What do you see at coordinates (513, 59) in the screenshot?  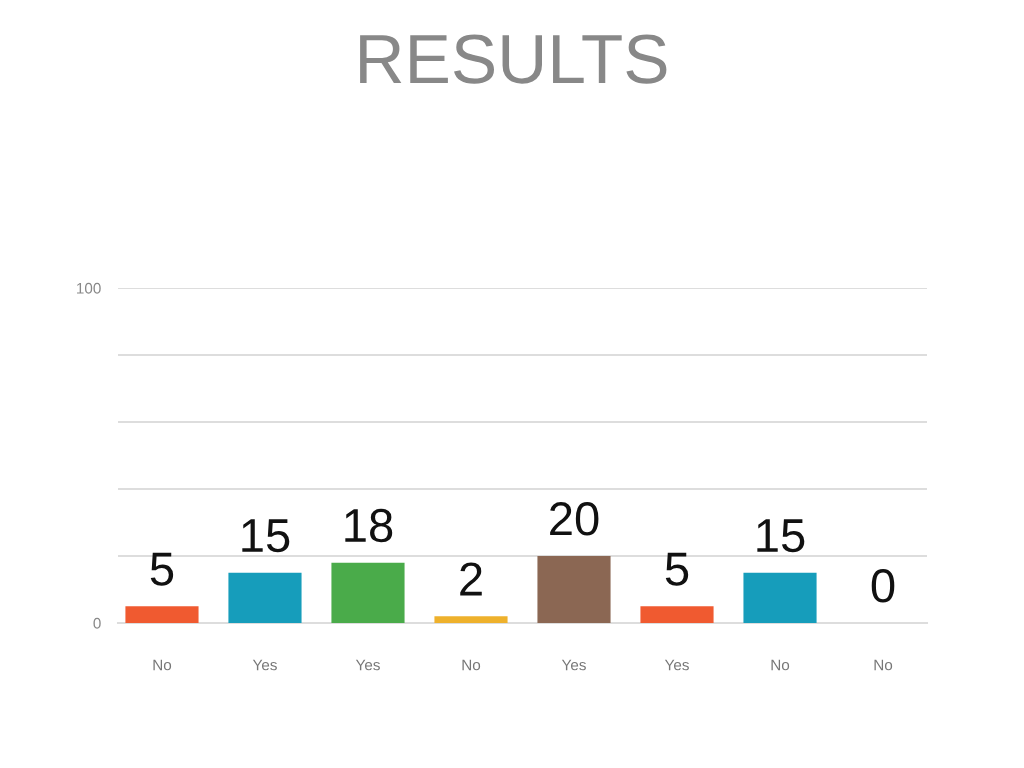 I see `chart-title: RESULTS` at bounding box center [513, 59].